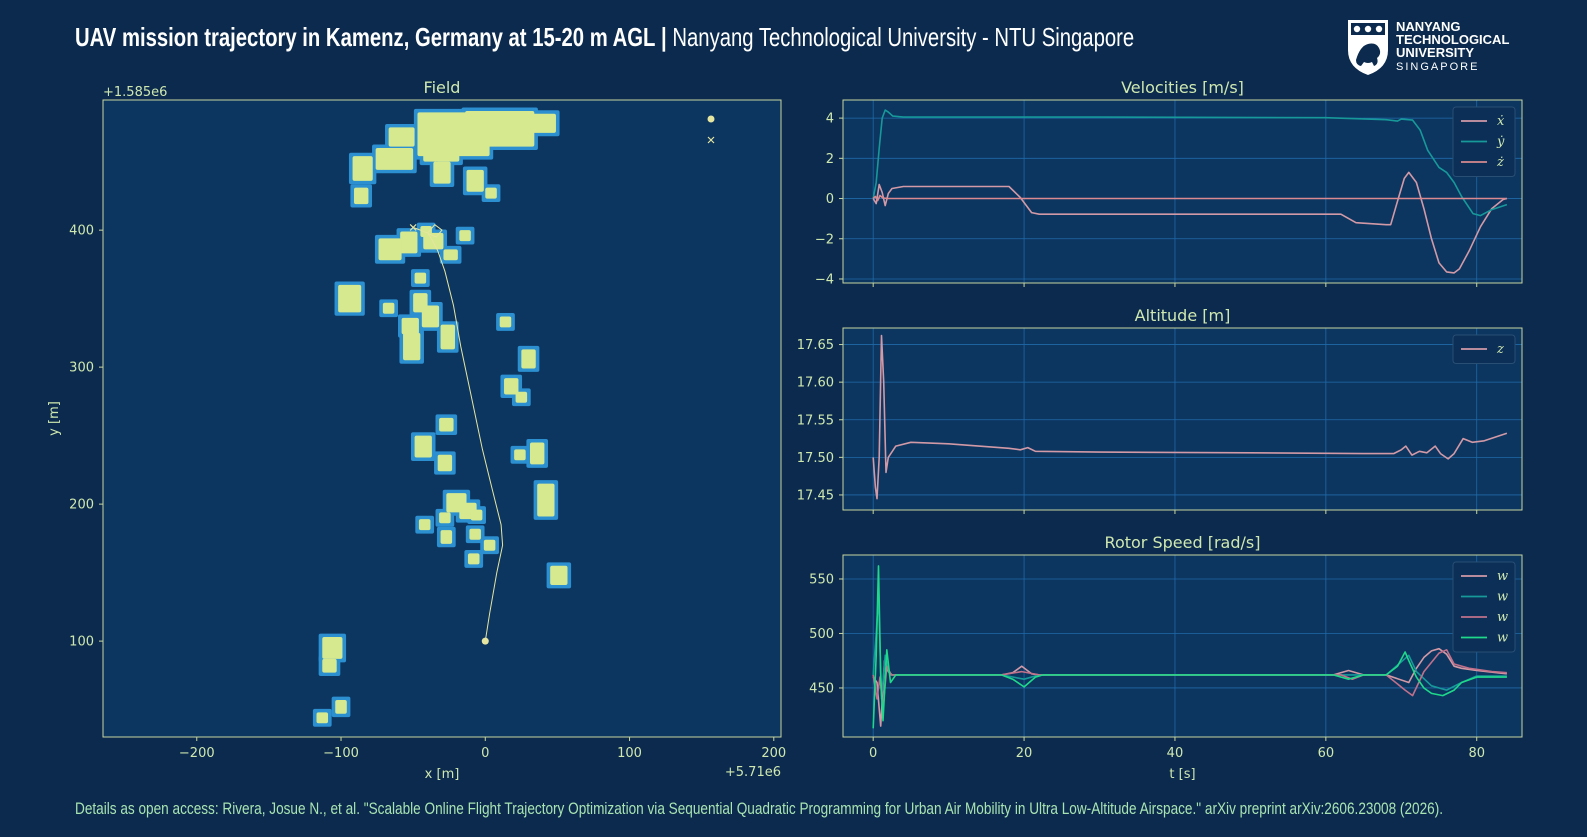 The height and width of the screenshot is (837, 1587). Describe the element at coordinates (1476, 753) in the screenshot. I see `x-tick-label: 80` at that location.